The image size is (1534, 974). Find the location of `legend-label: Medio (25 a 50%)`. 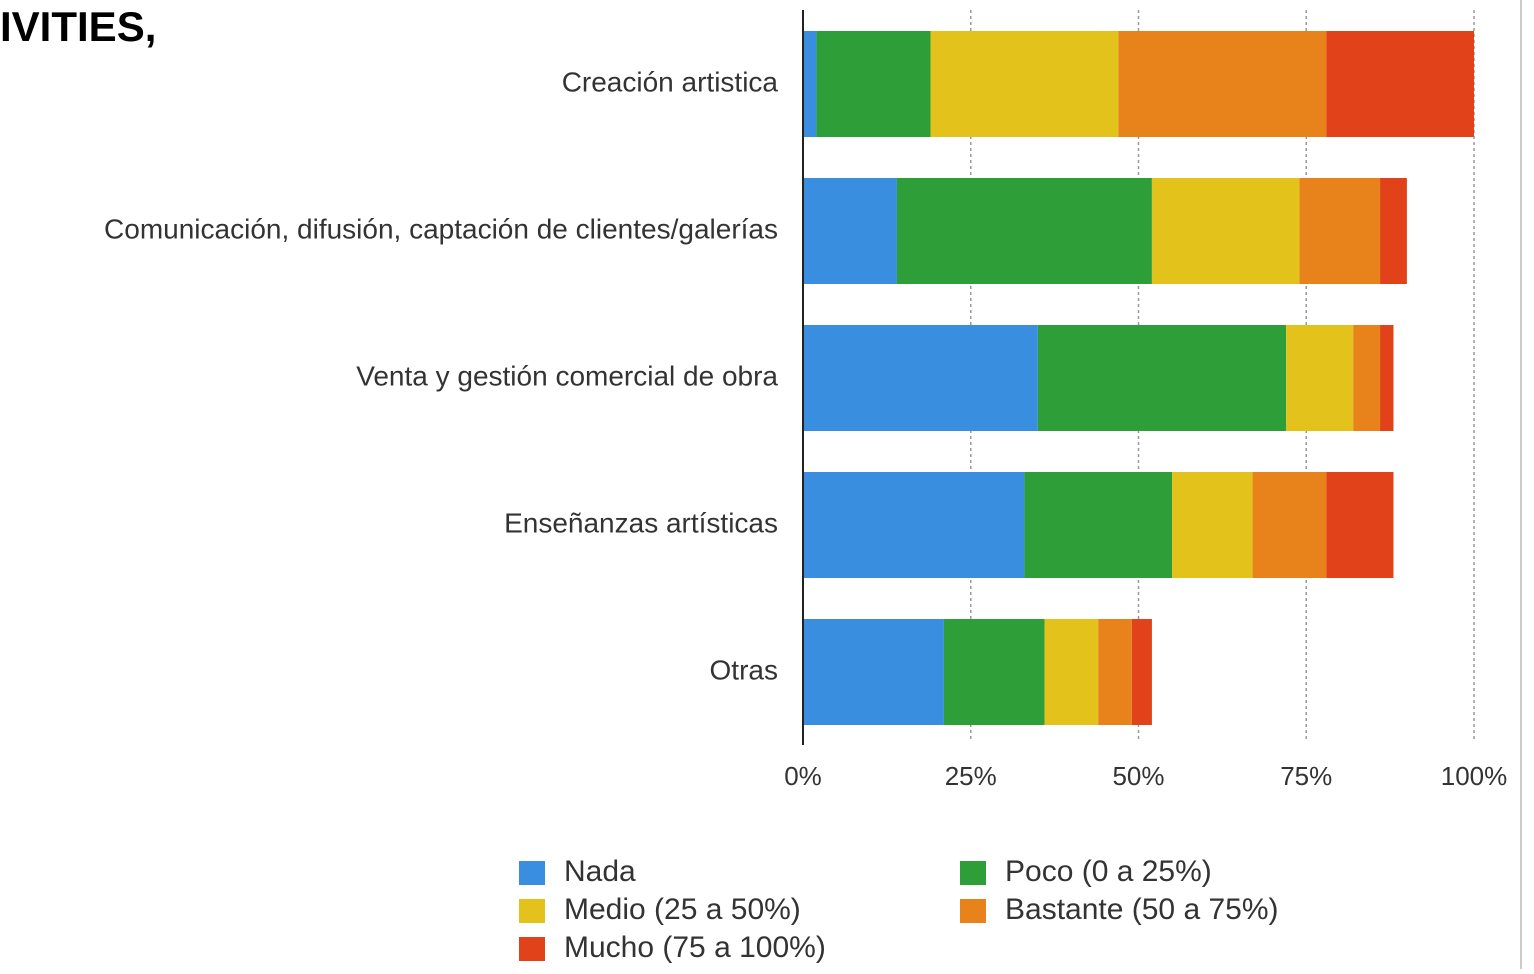

legend-label: Medio (25 a 50%) is located at coordinates (682, 909).